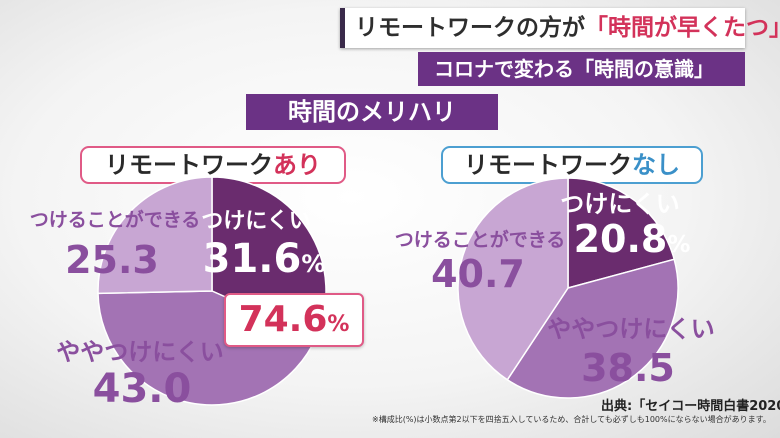  I want to click on label-with-remote-main: リモートワーク, so click(189, 165).